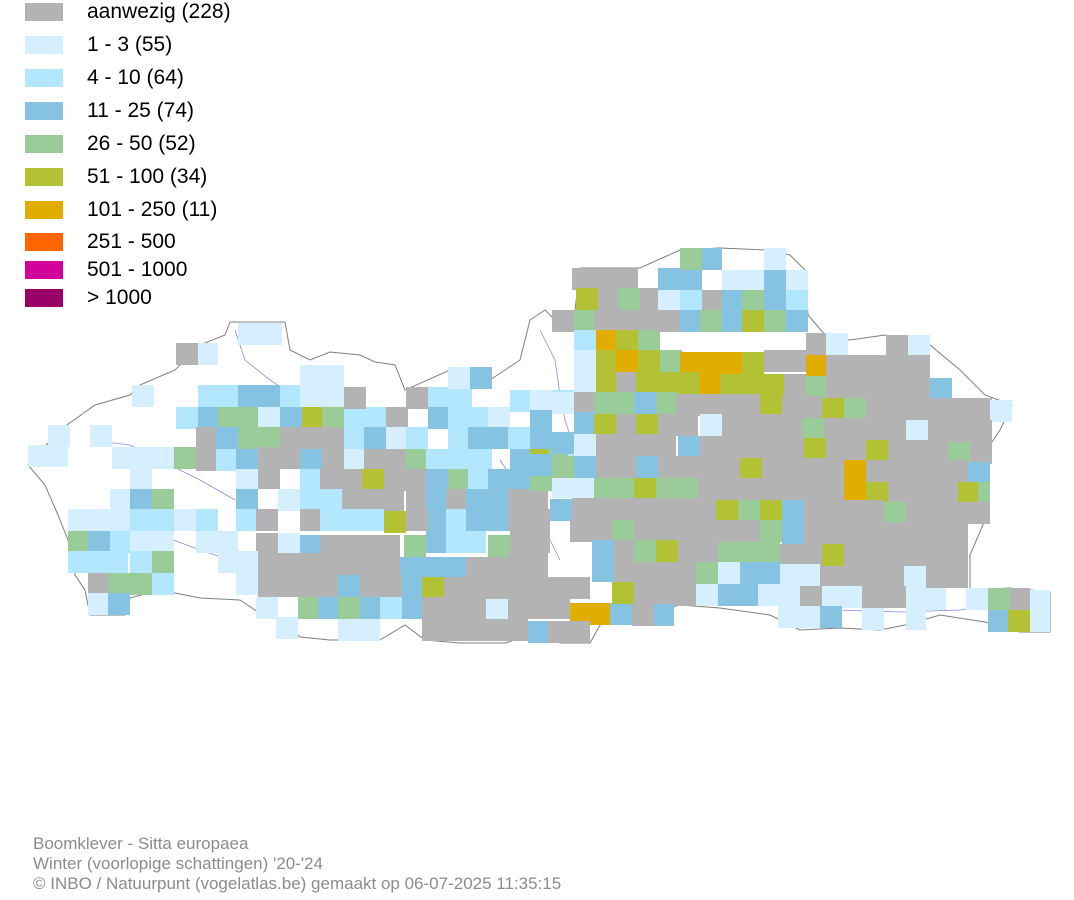  What do you see at coordinates (98, 45) in the screenshot?
I see `legend-item: 1 - 3 (55)` at bounding box center [98, 45].